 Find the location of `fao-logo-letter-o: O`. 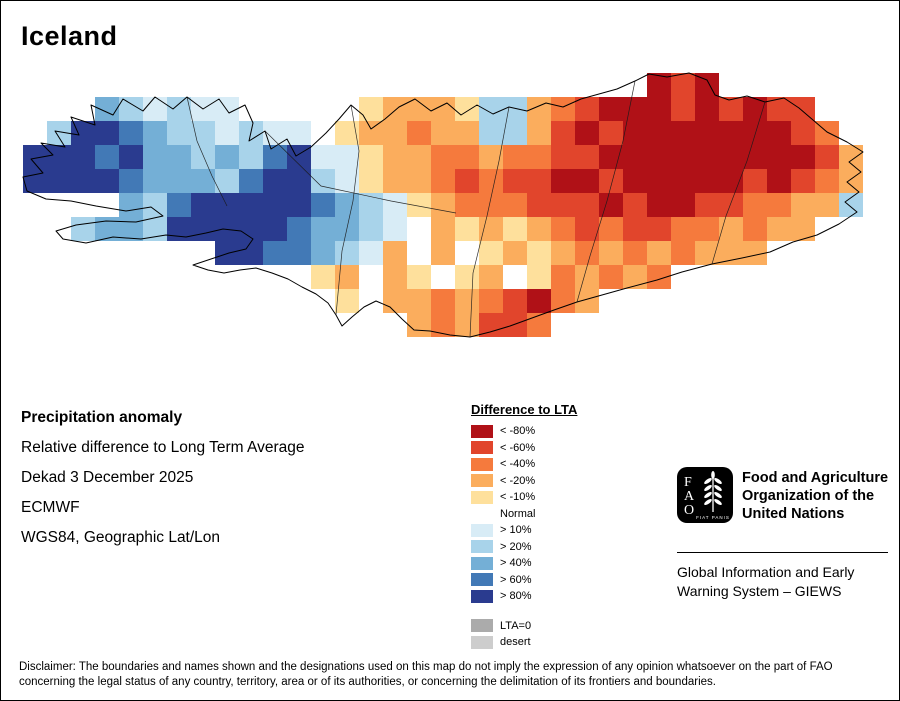

fao-logo-letter-o: O is located at coordinates (689, 510).